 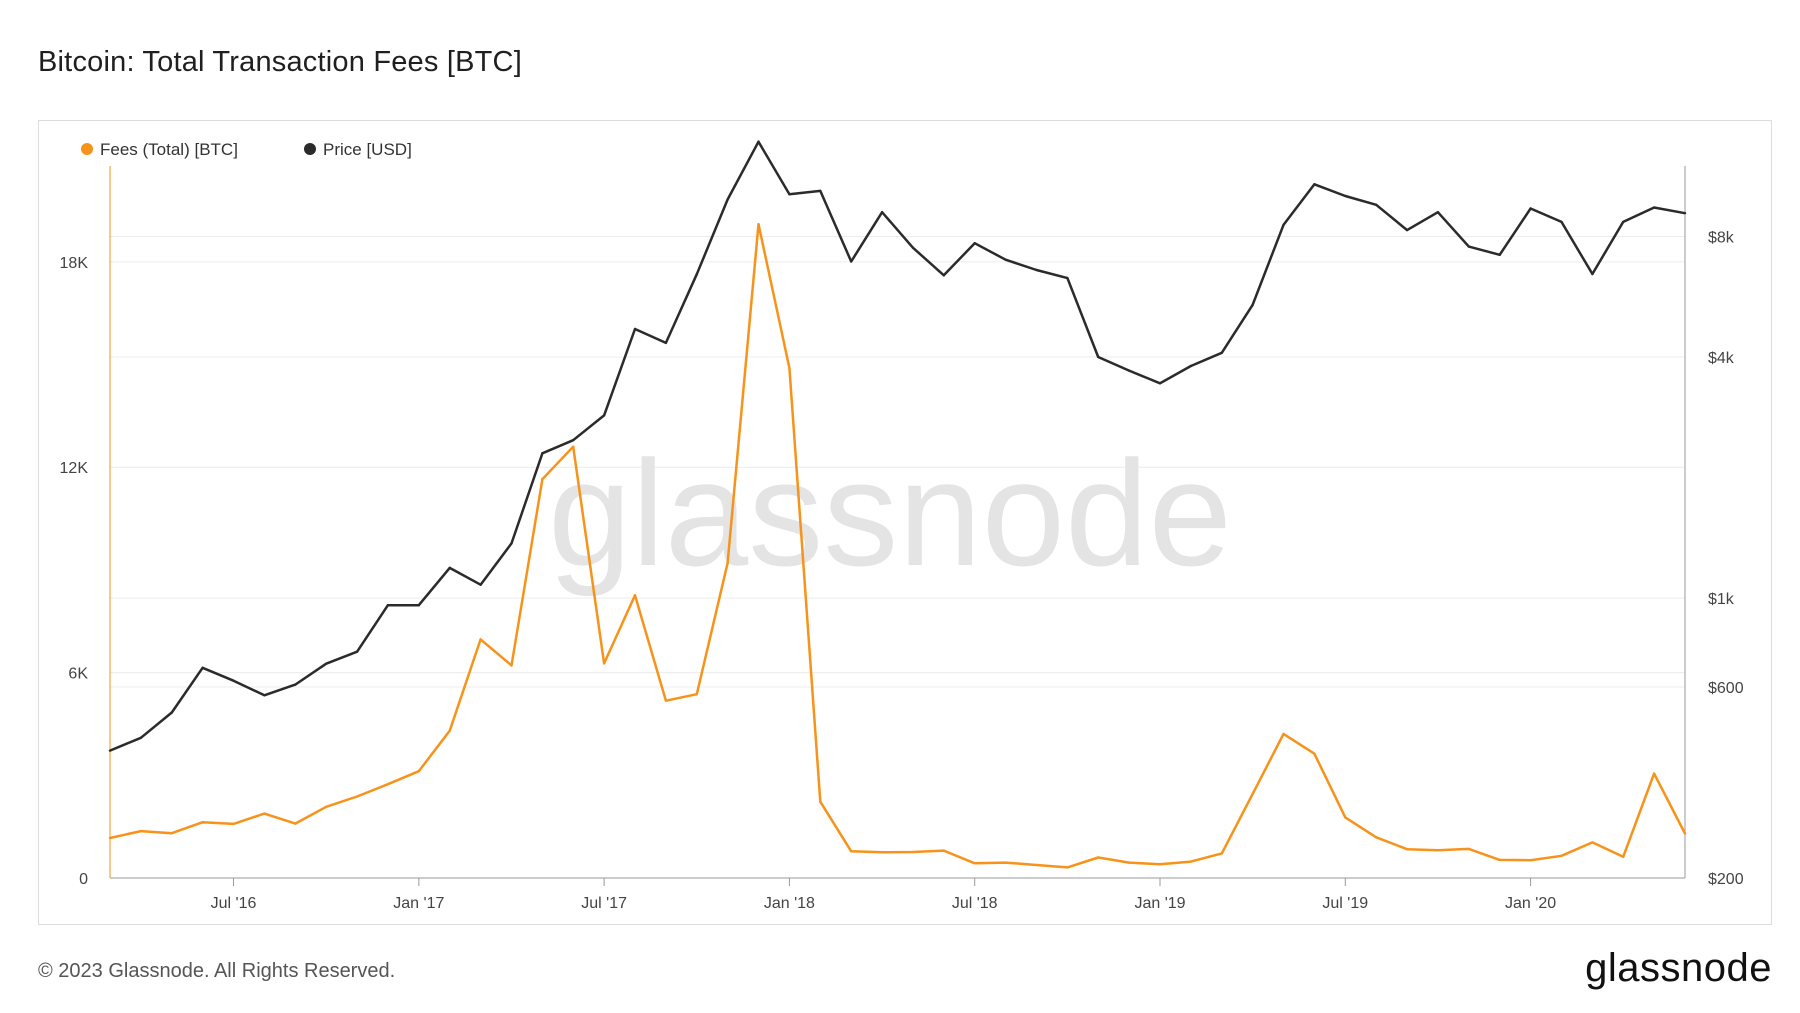 I want to click on legend-price-dot, so click(x=310, y=149).